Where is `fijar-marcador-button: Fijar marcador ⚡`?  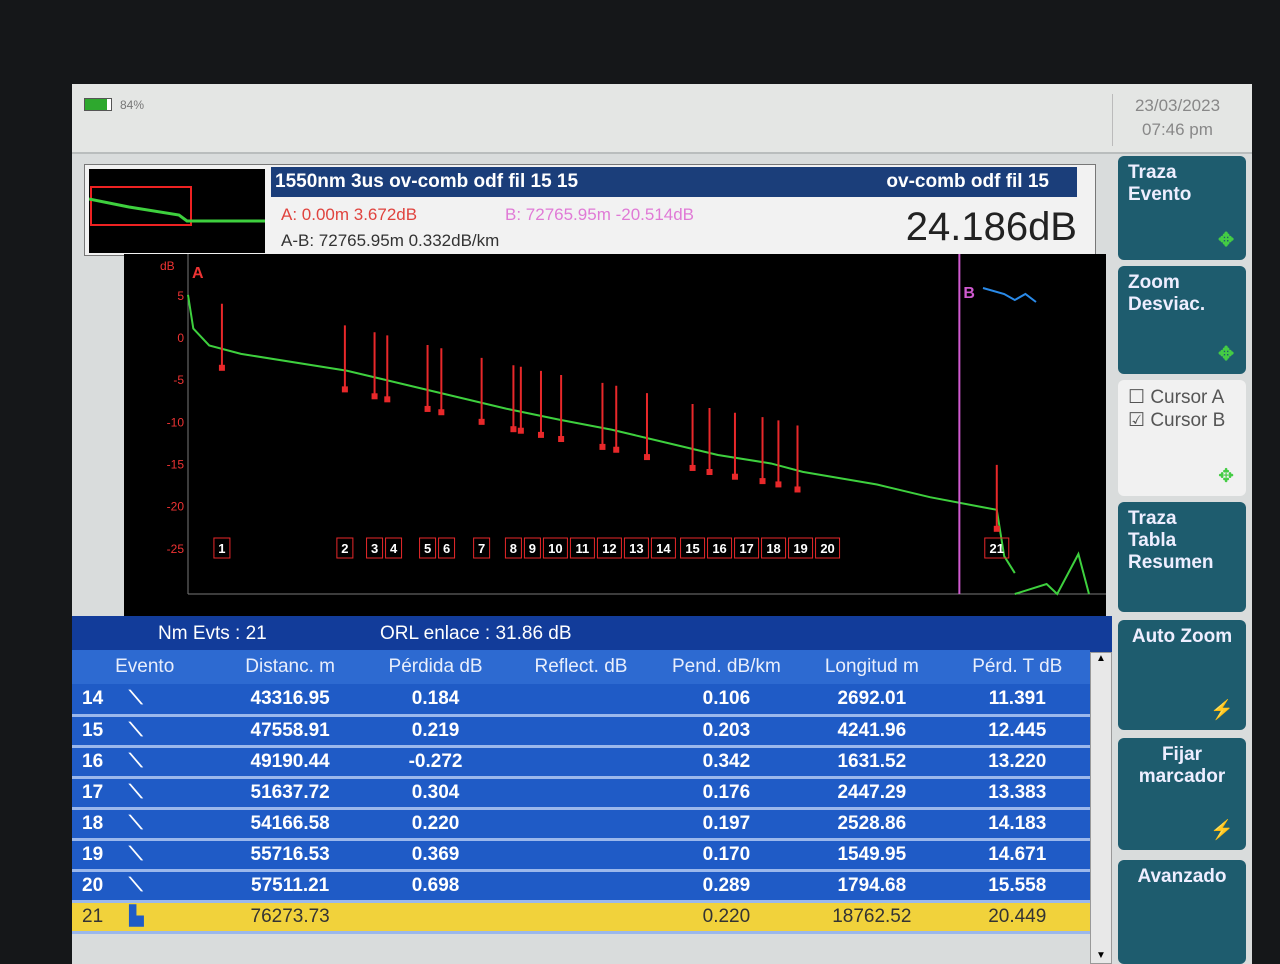 fijar-marcador-button: Fijar marcador ⚡ is located at coordinates (1182, 794).